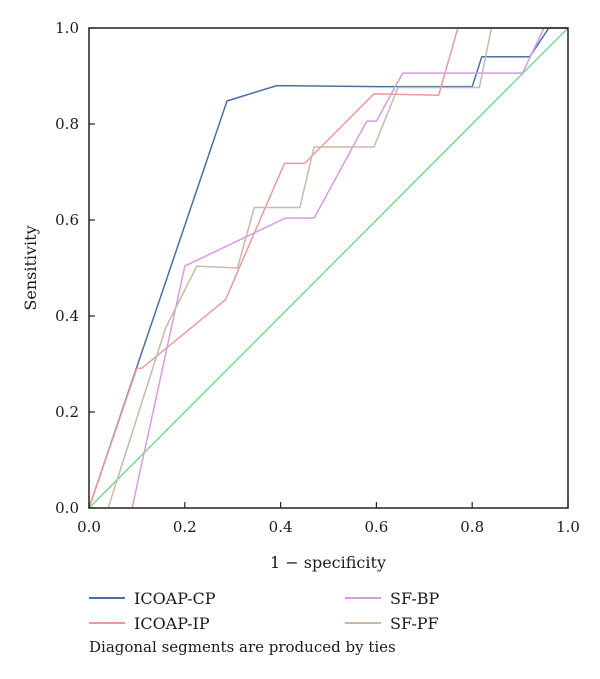  Describe the element at coordinates (175, 598) in the screenshot. I see `legend-label-icoap-cp: ICOAP-CP` at that location.